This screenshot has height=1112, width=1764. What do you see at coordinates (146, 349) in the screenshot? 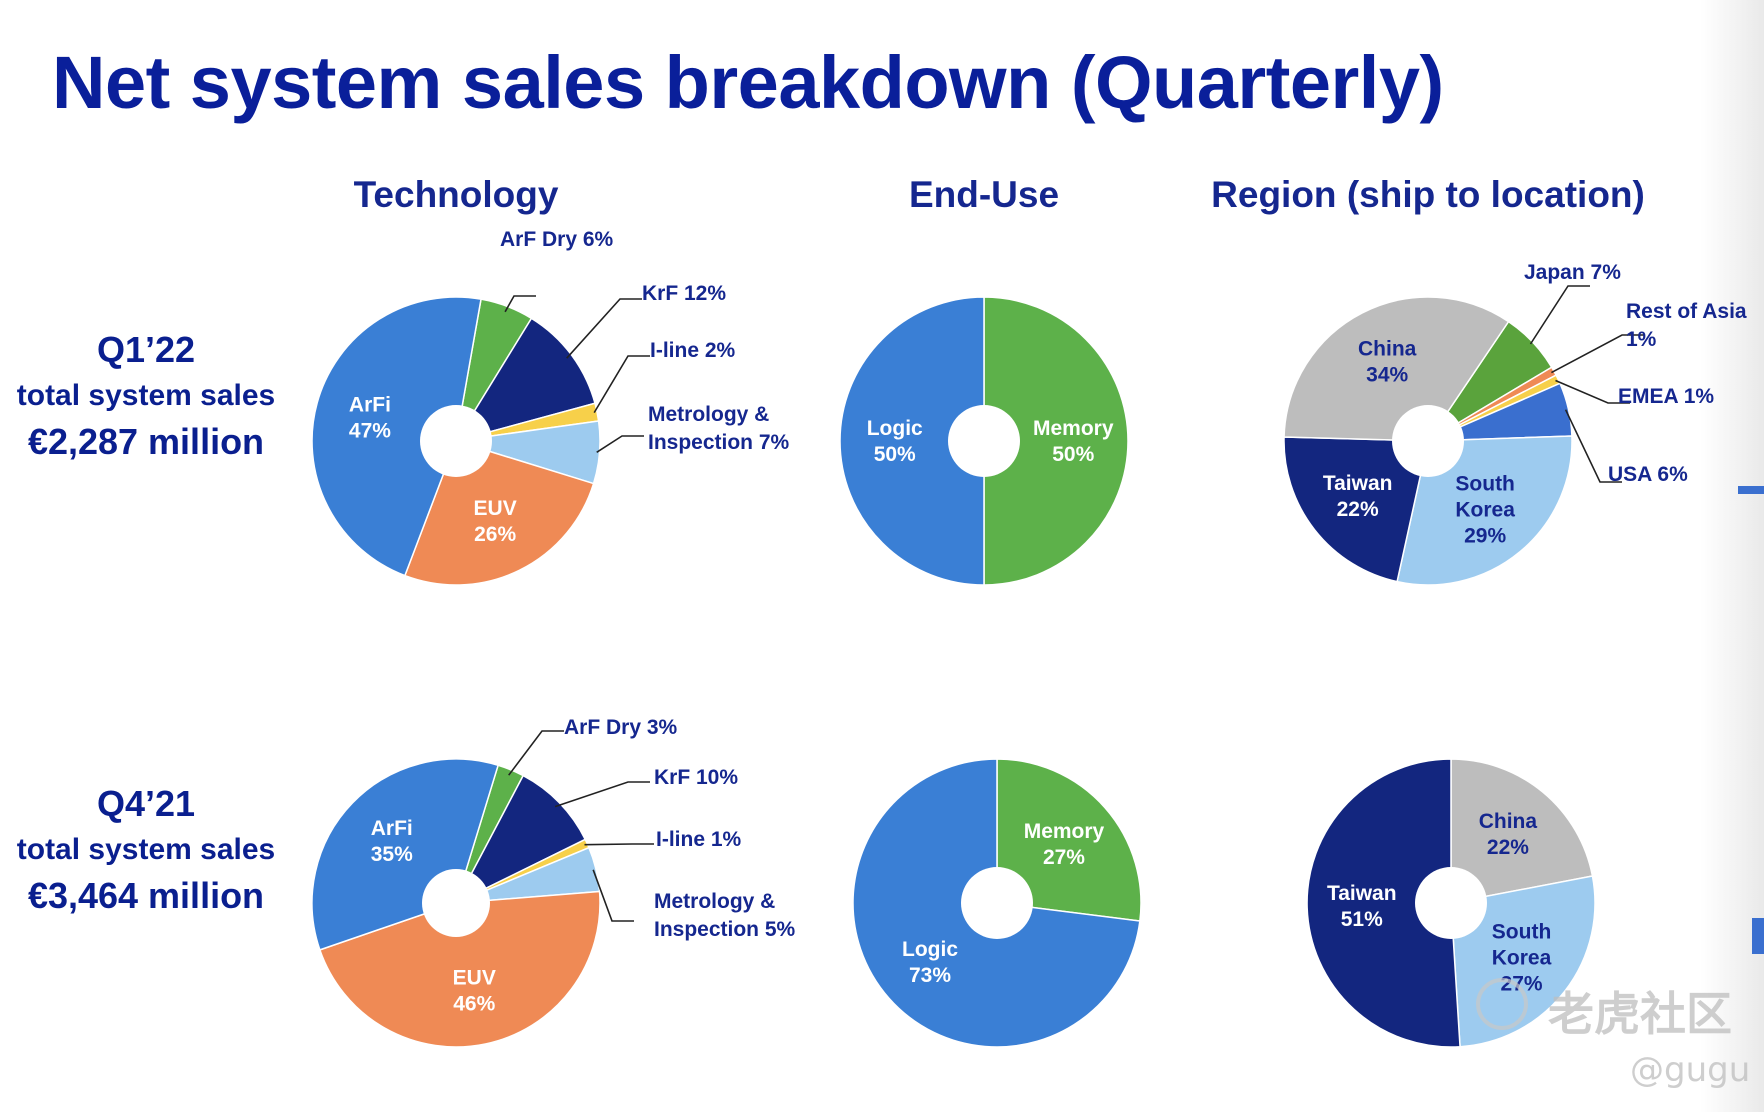
I see `quarter-label: Q1’22` at bounding box center [146, 349].